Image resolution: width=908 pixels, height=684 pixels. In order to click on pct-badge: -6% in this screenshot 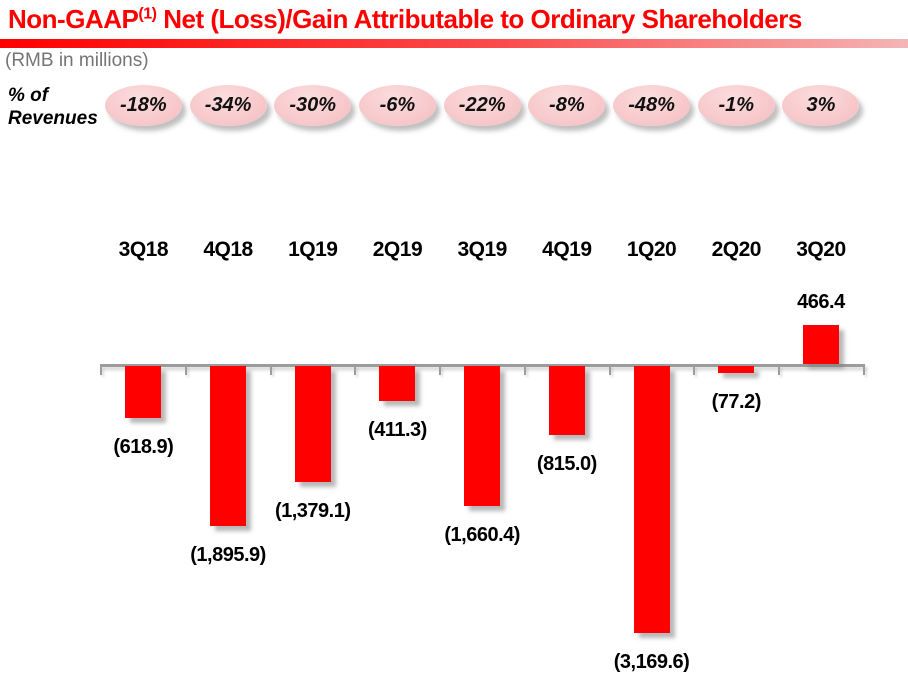, I will do `click(397, 105)`.